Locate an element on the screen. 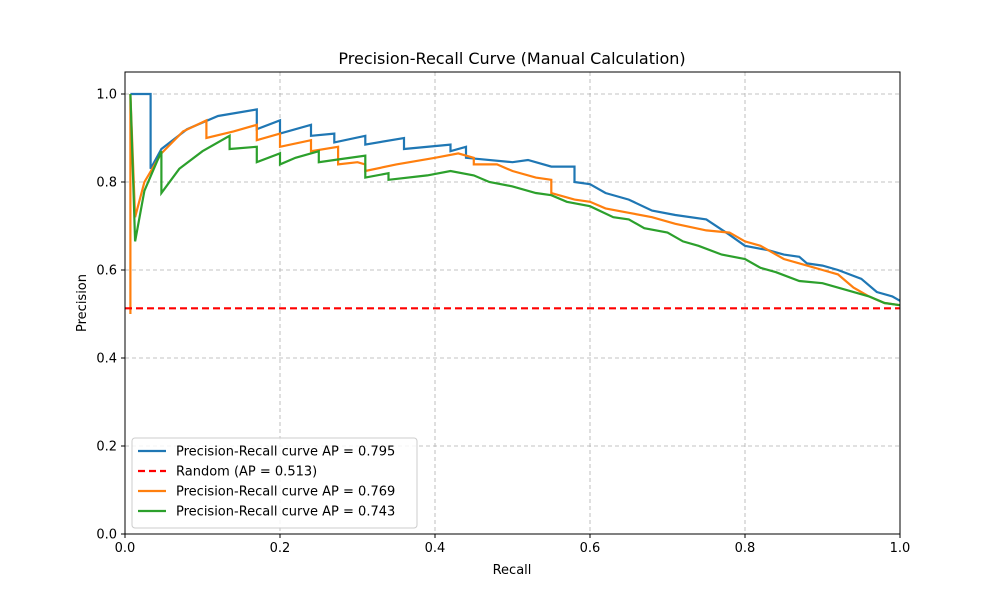 This screenshot has width=1000, height=600. legend-label: Random (AP = 0.513) is located at coordinates (246, 472).